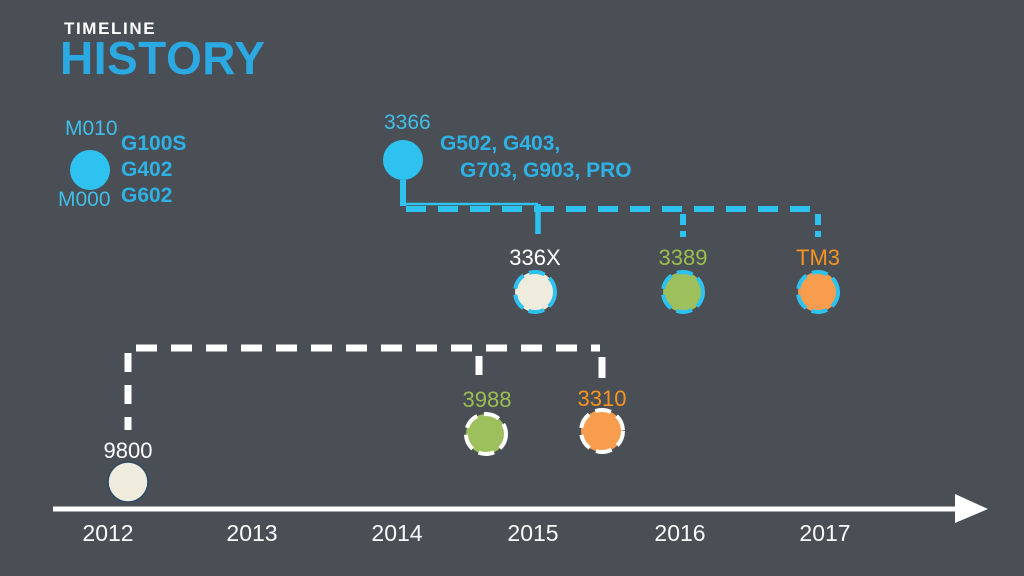 This screenshot has width=1024, height=576. Describe the element at coordinates (147, 195) in the screenshot. I see `m-series-product-line3: G602` at that location.